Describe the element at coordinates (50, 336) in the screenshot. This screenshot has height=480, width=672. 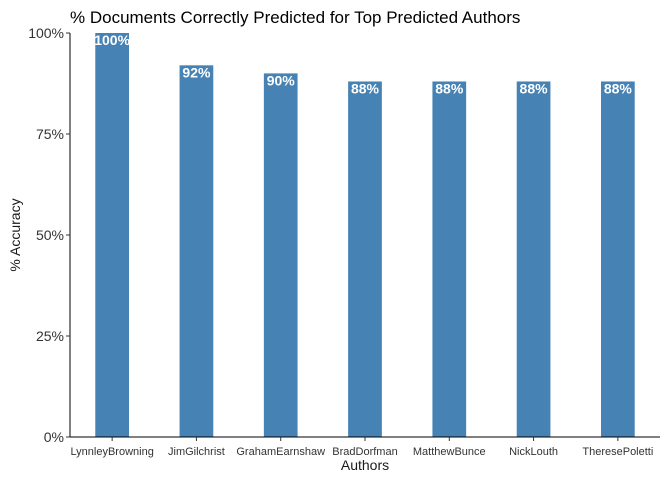
I see `y-tick-label-25: 25%` at that location.